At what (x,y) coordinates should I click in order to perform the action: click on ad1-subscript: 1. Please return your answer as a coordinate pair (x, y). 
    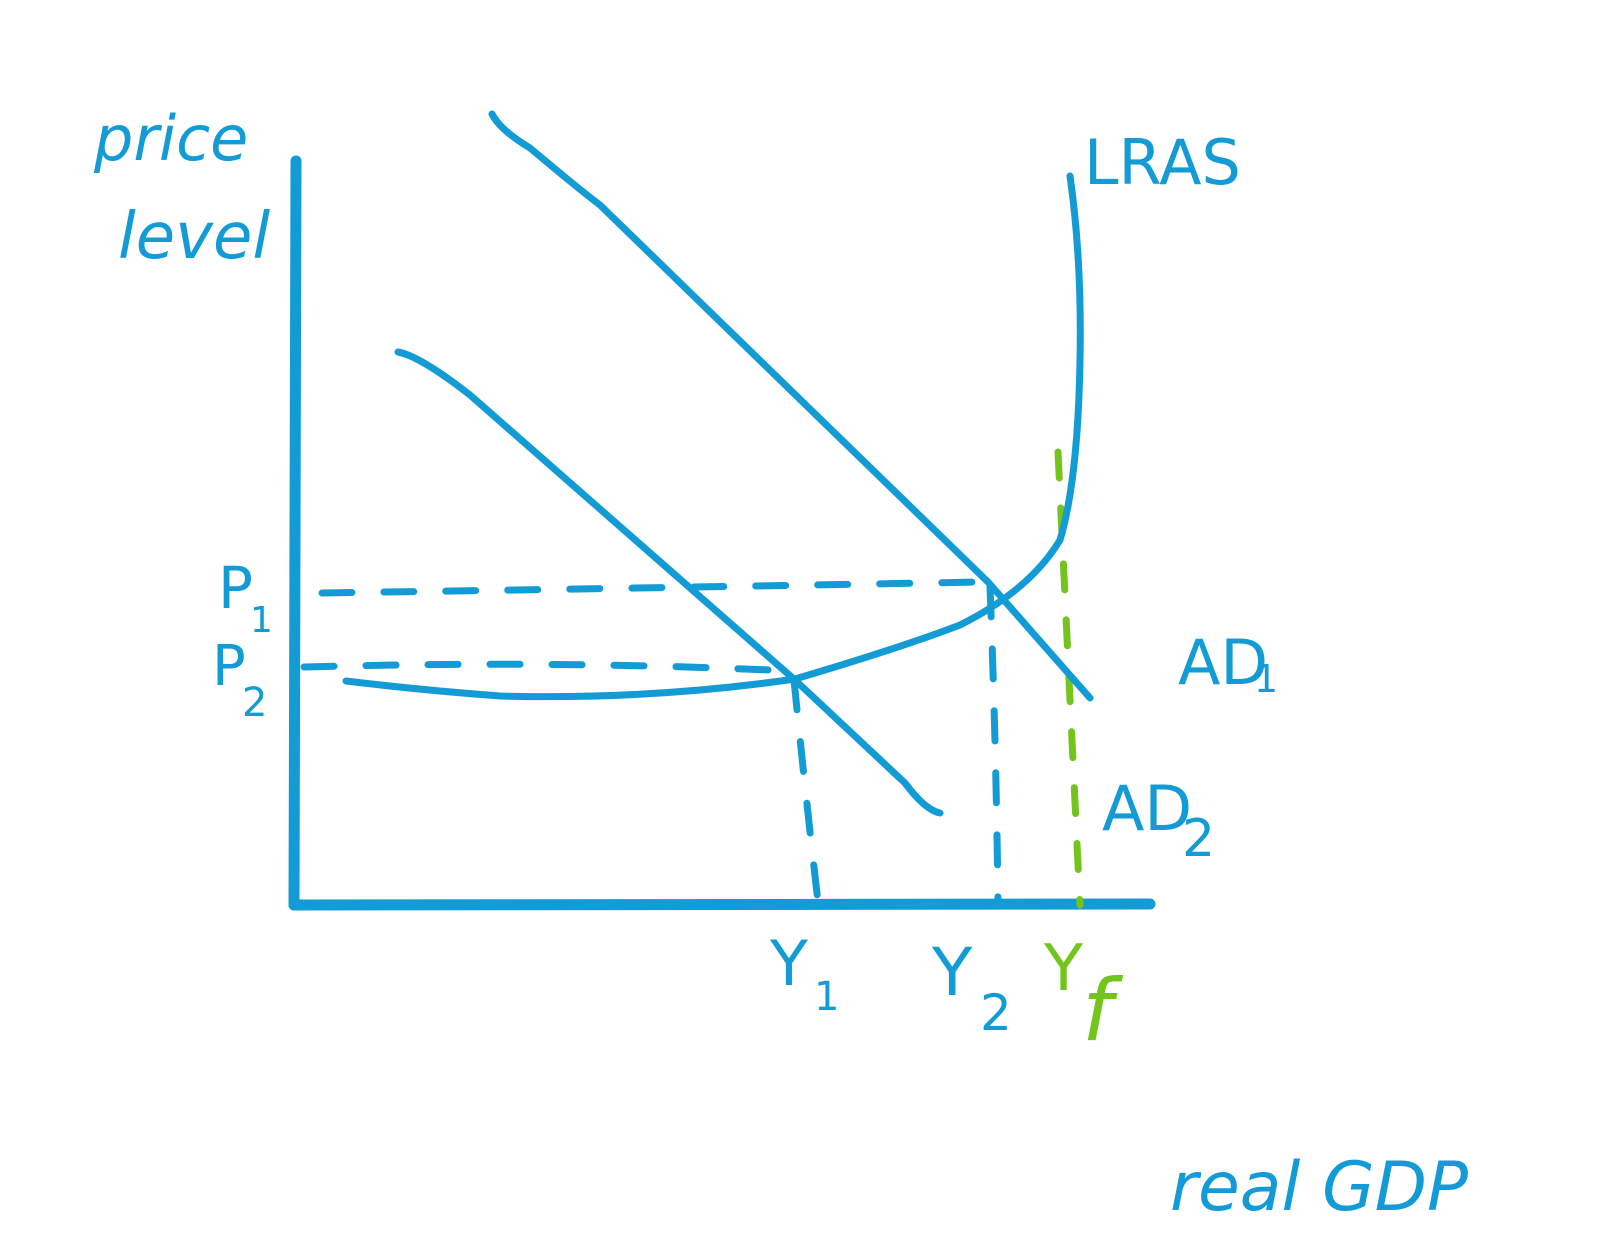
    Looking at the image, I should click on (1266, 679).